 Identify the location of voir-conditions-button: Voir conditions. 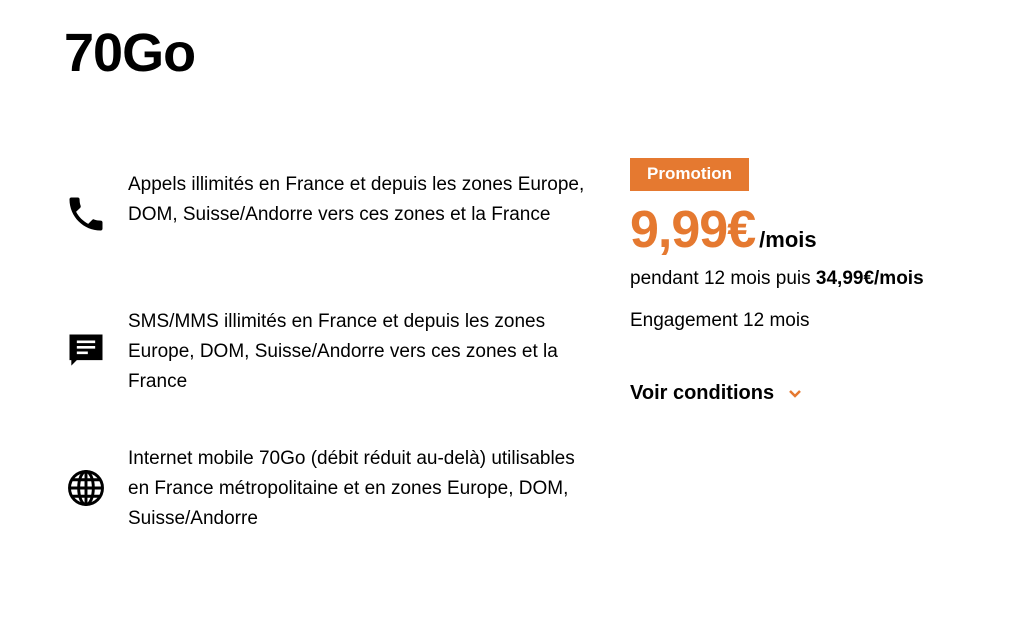
(716, 393).